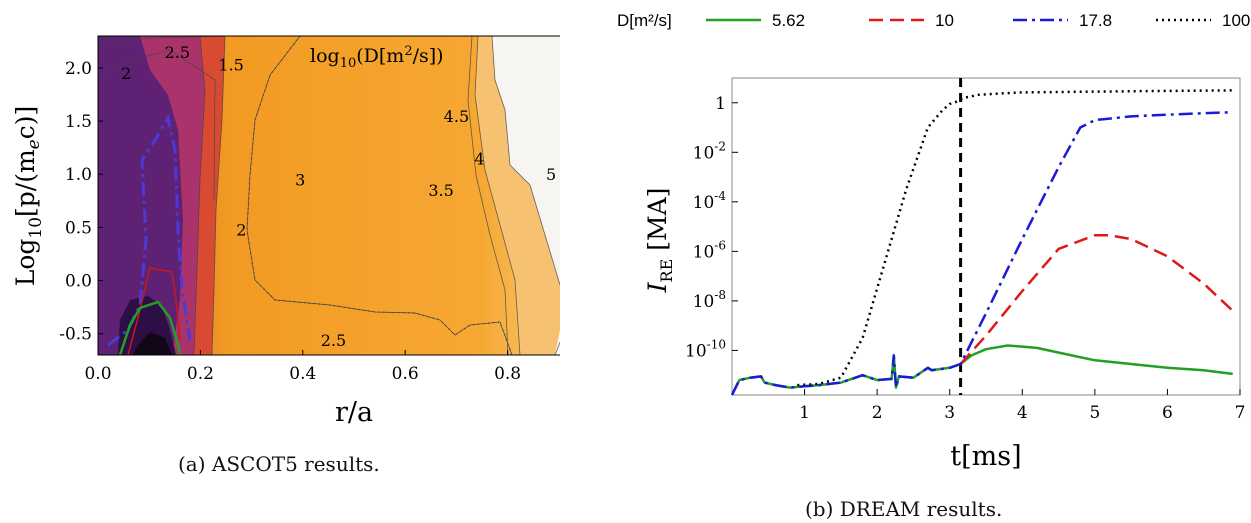 Image resolution: width=1251 pixels, height=523 pixels. I want to click on x-axis-ticks: 0.0 0.2 0.4 0.6 0.8, so click(302, 367).